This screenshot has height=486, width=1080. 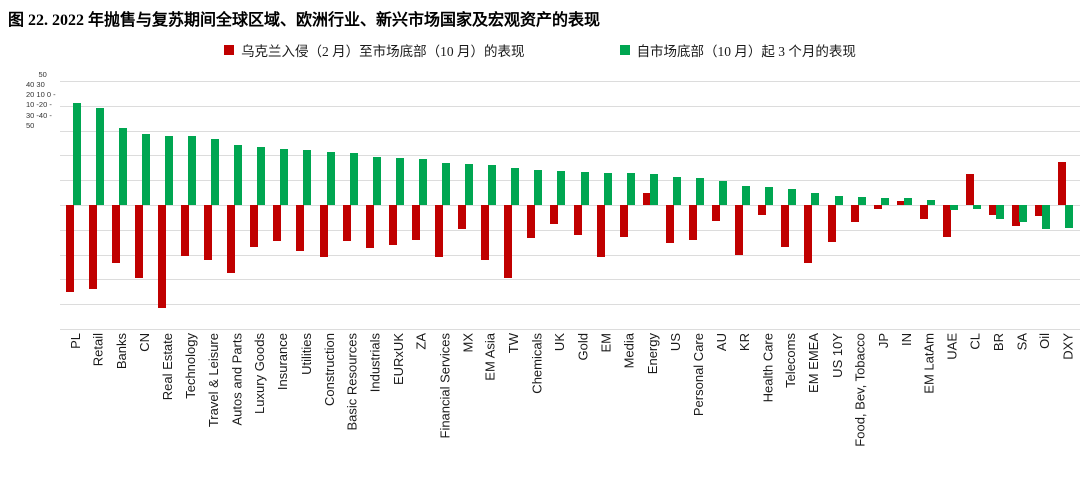 What do you see at coordinates (570, 280) in the screenshot?
I see `gridline--30` at bounding box center [570, 280].